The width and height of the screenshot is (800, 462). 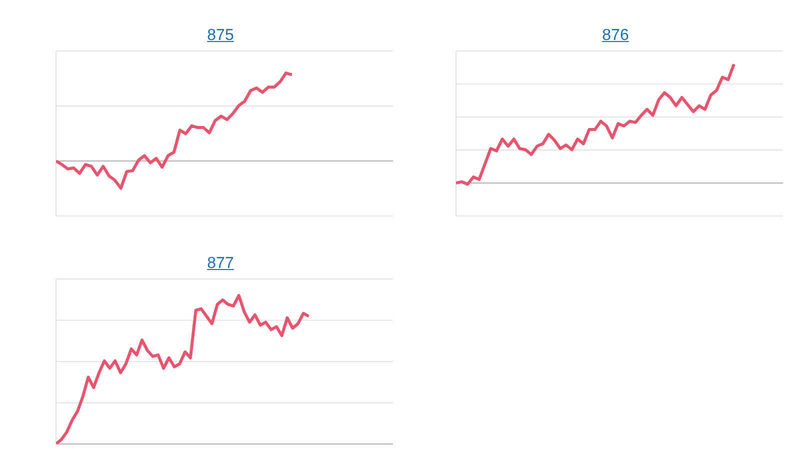 I want to click on chart-title: 875, so click(x=220, y=36).